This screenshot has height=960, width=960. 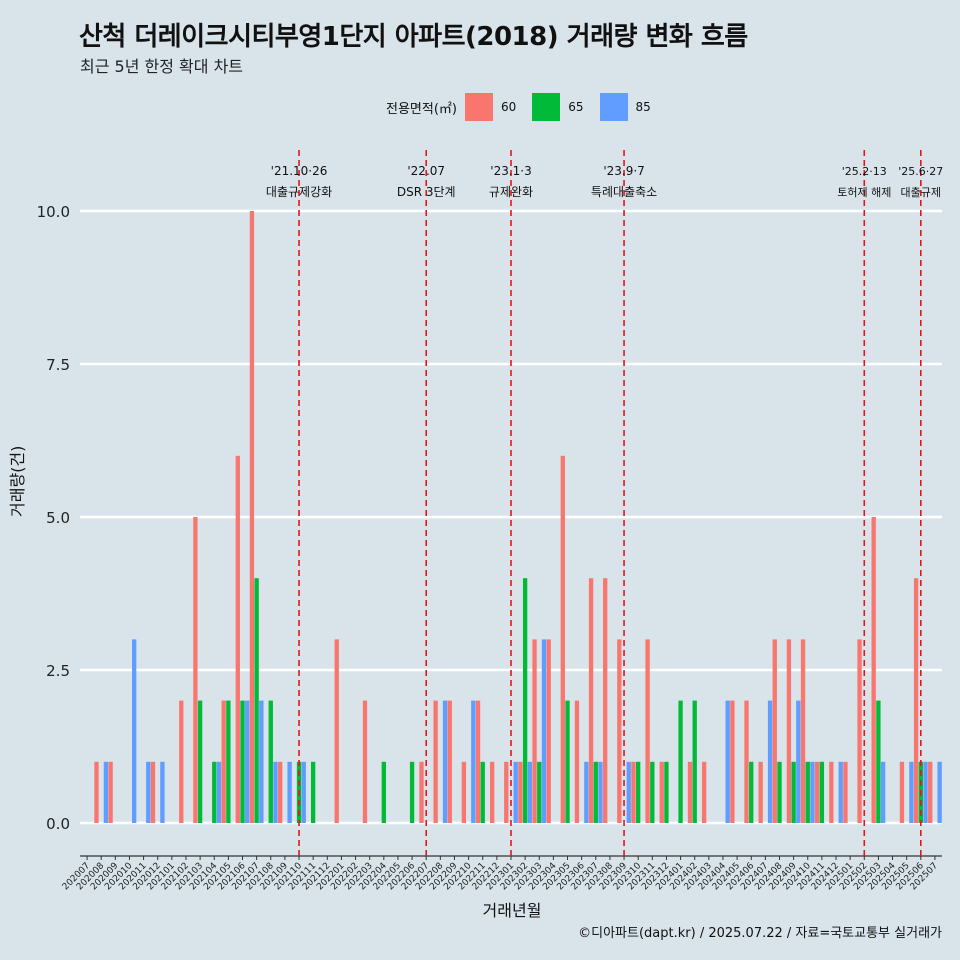 I want to click on x-axis-label: 거래년월, so click(x=512, y=910).